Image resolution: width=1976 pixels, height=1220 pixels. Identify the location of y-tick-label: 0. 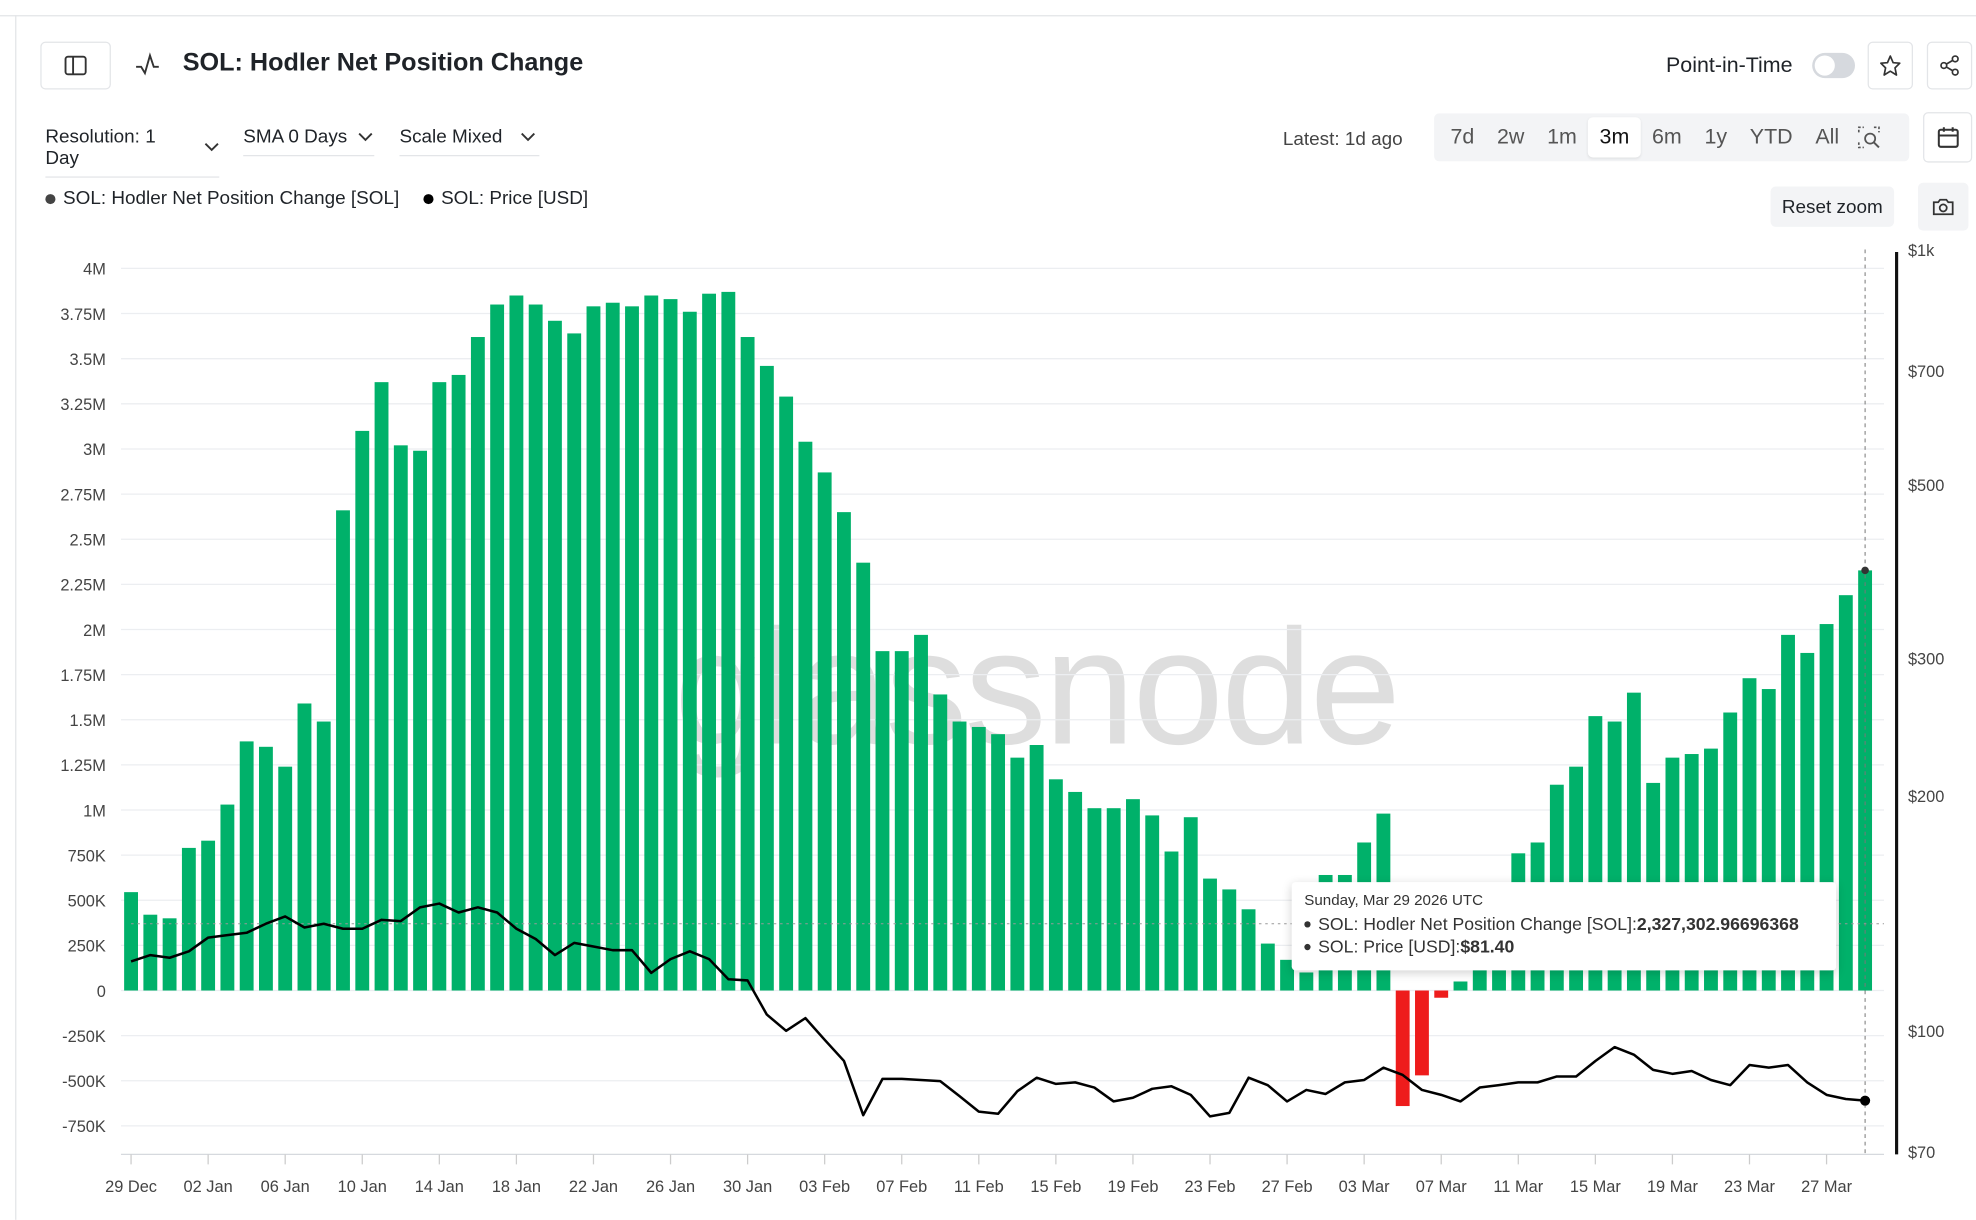
(101, 992).